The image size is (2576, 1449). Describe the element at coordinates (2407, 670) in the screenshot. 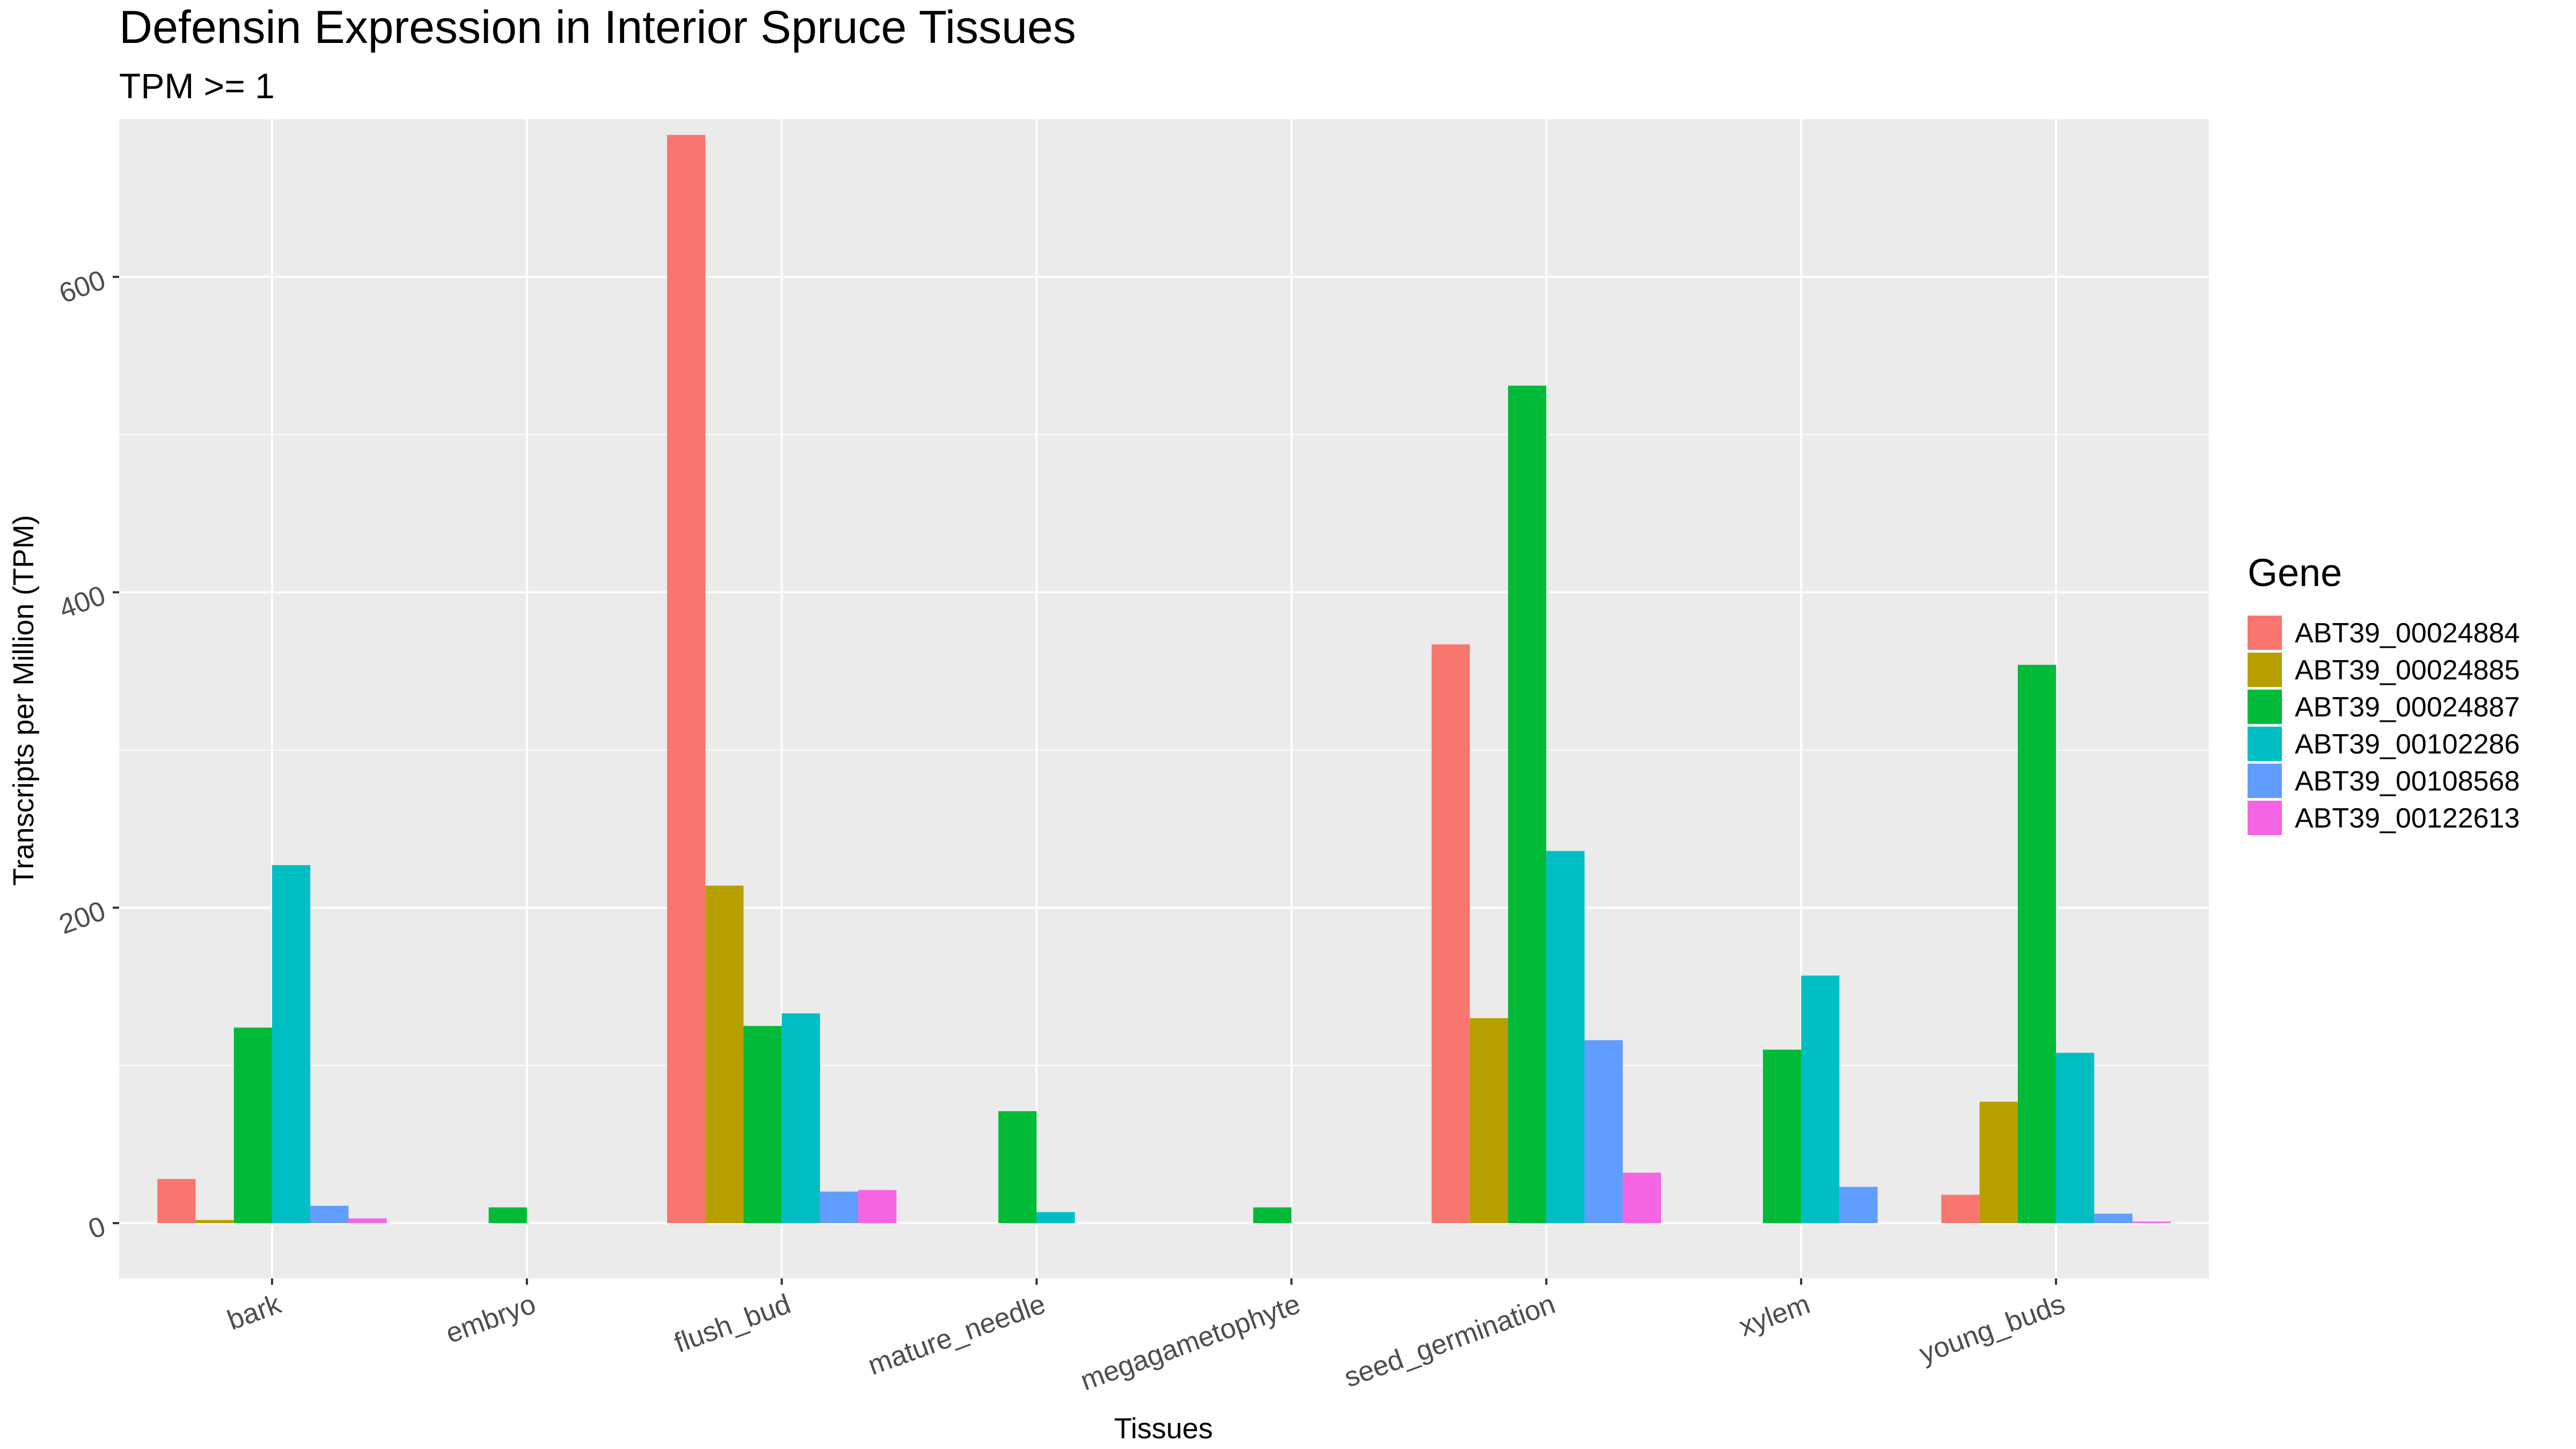

I see `legend-label: ABT39_00024885` at that location.